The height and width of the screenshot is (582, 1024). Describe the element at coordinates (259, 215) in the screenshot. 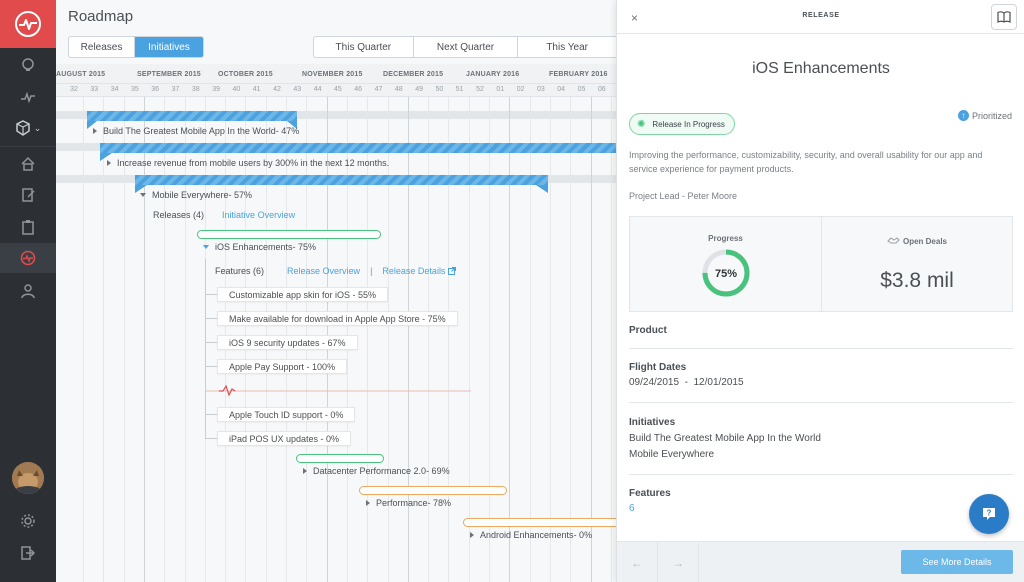

I see `initiative-overview-link: Initiative Overview` at that location.